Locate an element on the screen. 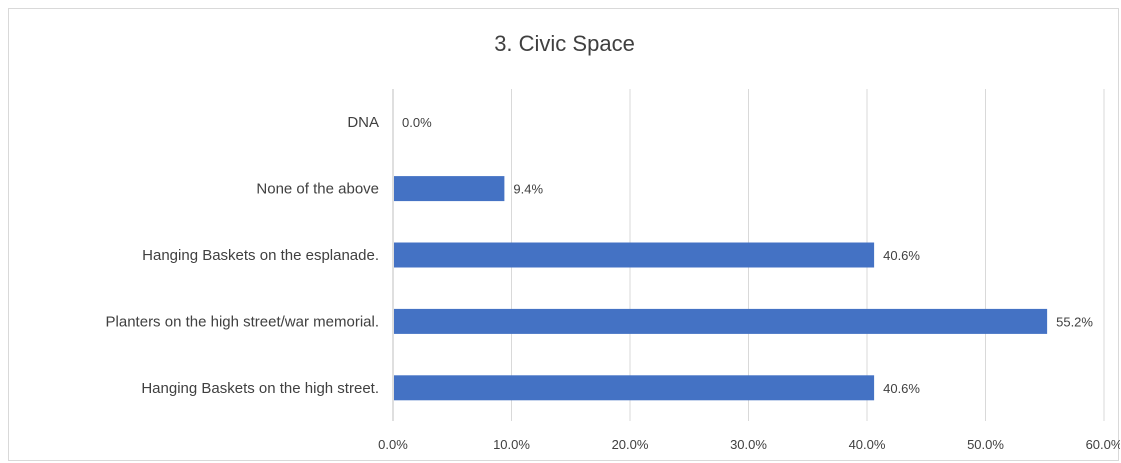 The width and height of the screenshot is (1121, 463). x-tick-label: 50.0% is located at coordinates (985, 444).